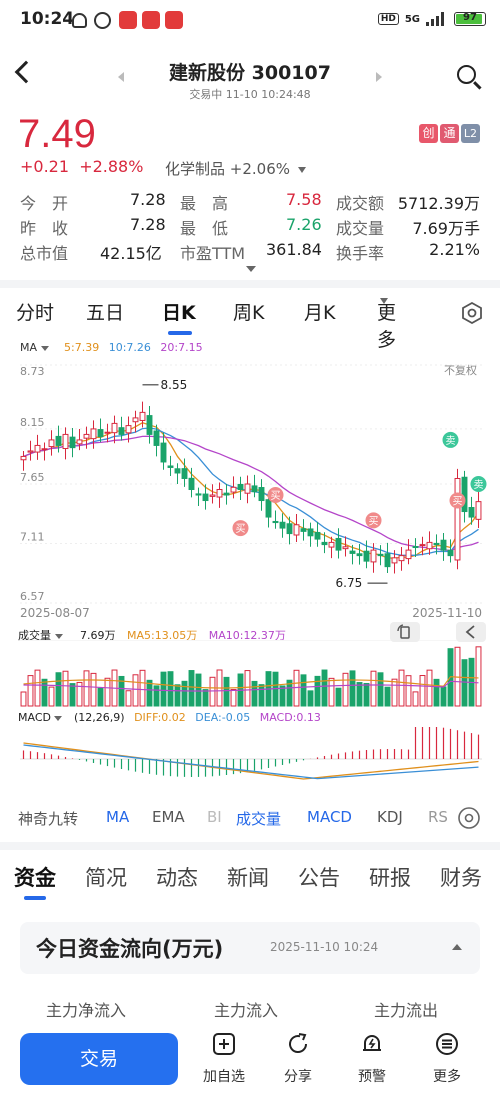  What do you see at coordinates (106, 878) in the screenshot?
I see `tab-profile: 简况` at bounding box center [106, 878].